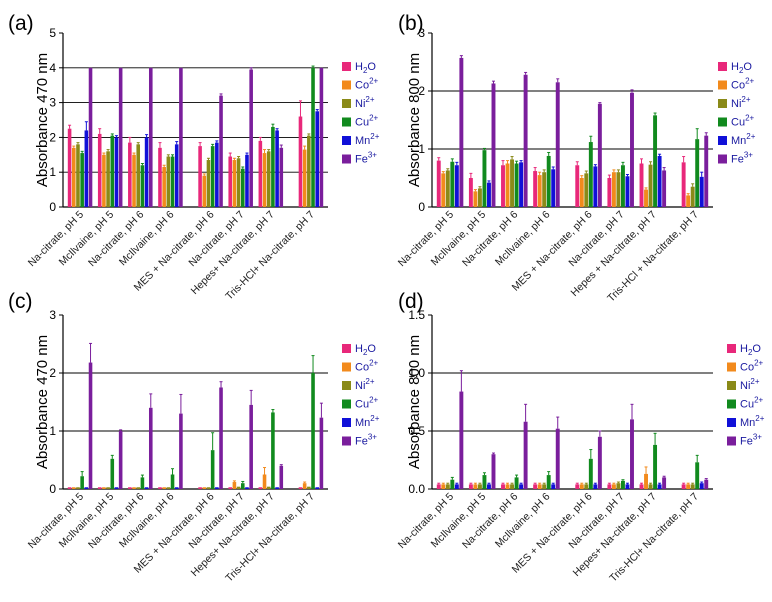 Image resolution: width=772 pixels, height=602 pixels. I want to click on y-tick-label: 1, so click(52, 431).